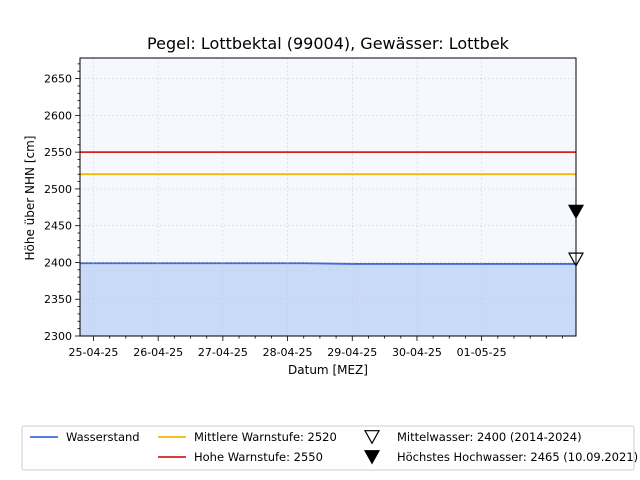 The image size is (640, 480). I want to click on legend-hohe-warnstufe: Hohe Warnstufe: 2550, so click(240, 457).